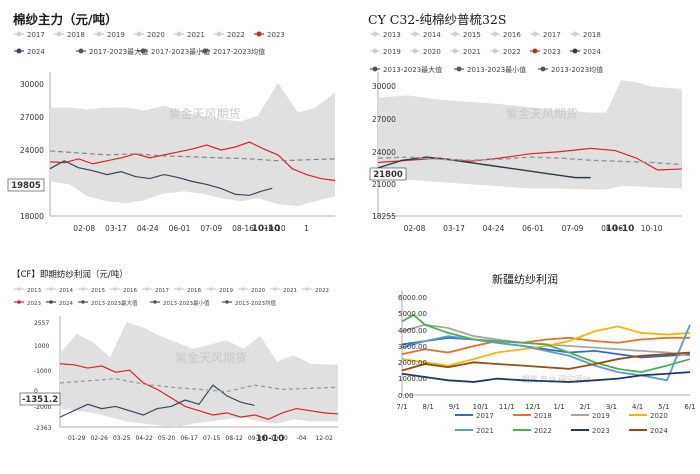 The width and height of the screenshot is (700, 474). What do you see at coordinates (144, 438) in the screenshot?
I see `x-tick-label: 04-22` at bounding box center [144, 438].